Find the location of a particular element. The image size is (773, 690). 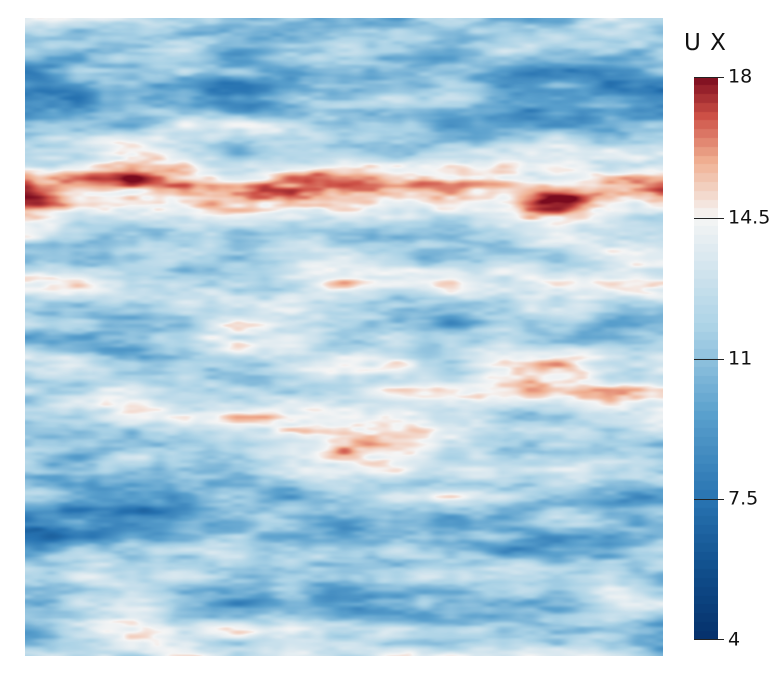

colorbar-tick-label: 7.5 is located at coordinates (743, 498).